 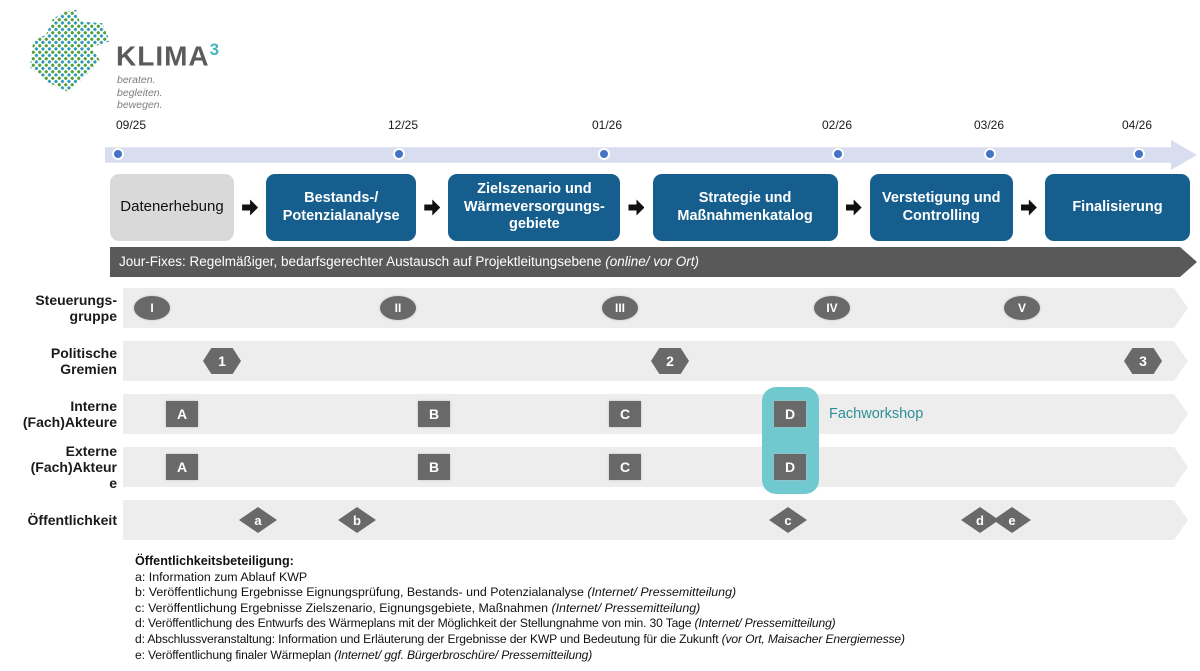 I want to click on meeting-marker-hexagon: 2, so click(x=670, y=361).